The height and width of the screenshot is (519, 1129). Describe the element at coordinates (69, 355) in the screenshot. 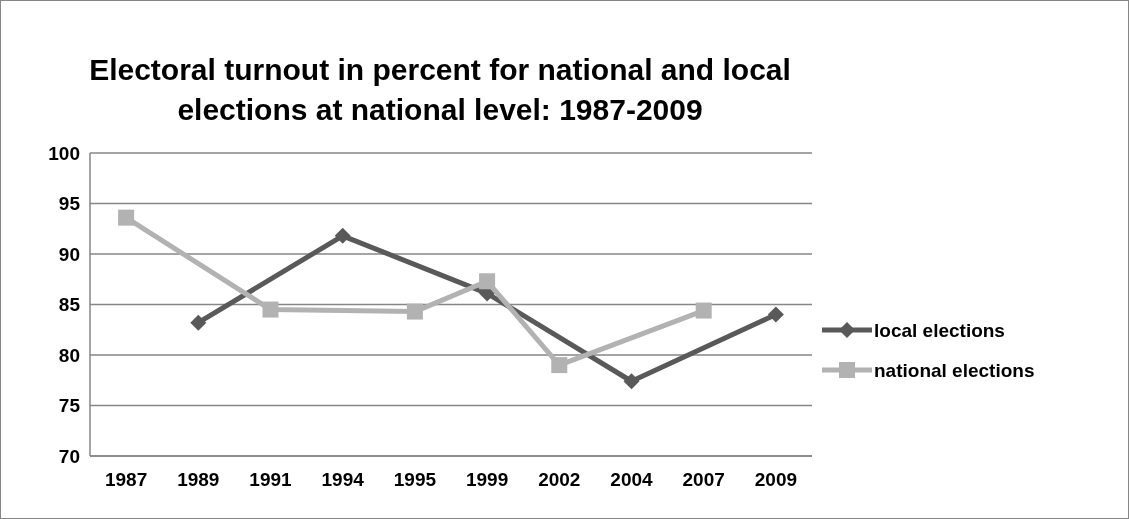

I see `y-tick-label: 80` at that location.